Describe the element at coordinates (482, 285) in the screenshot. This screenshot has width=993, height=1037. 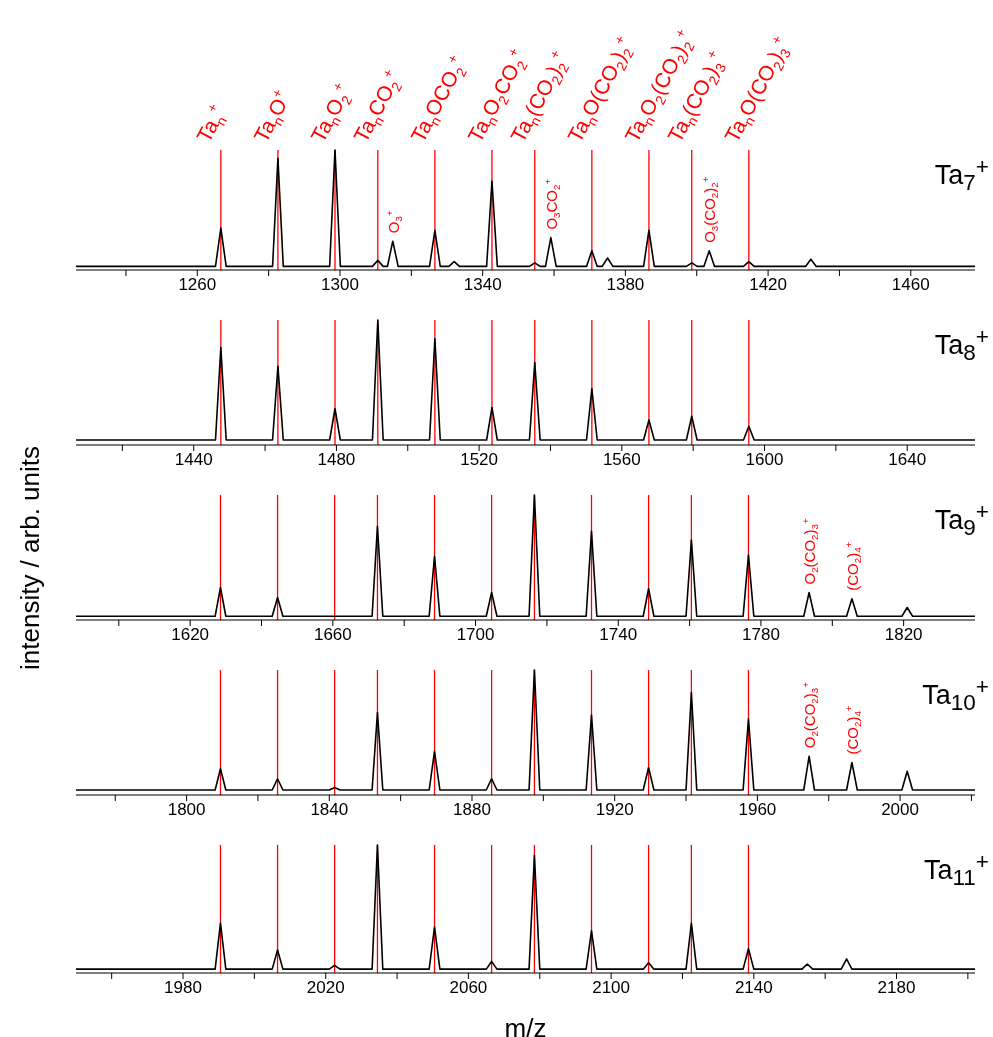
I see `x-tick-label: 1340` at that location.